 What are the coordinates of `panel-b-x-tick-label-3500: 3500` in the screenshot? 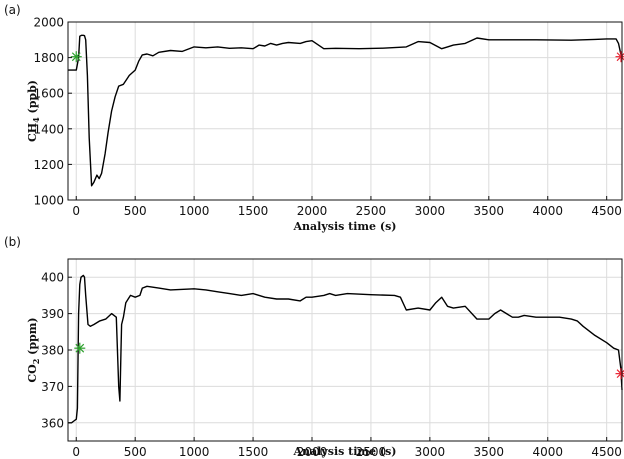 It's located at (489, 452).